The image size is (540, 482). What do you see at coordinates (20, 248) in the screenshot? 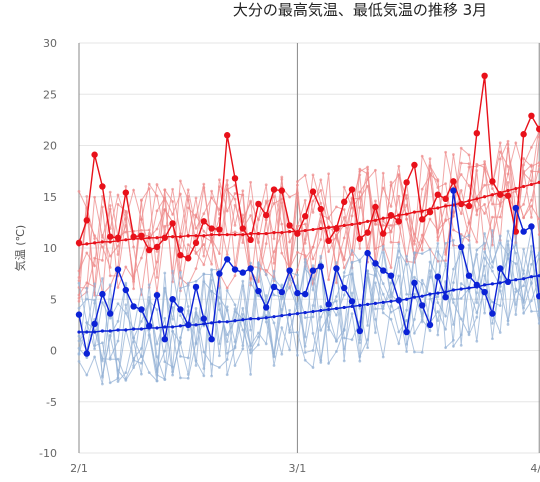
I see `y-axis-label: 気温 (℃)` at bounding box center [20, 248].